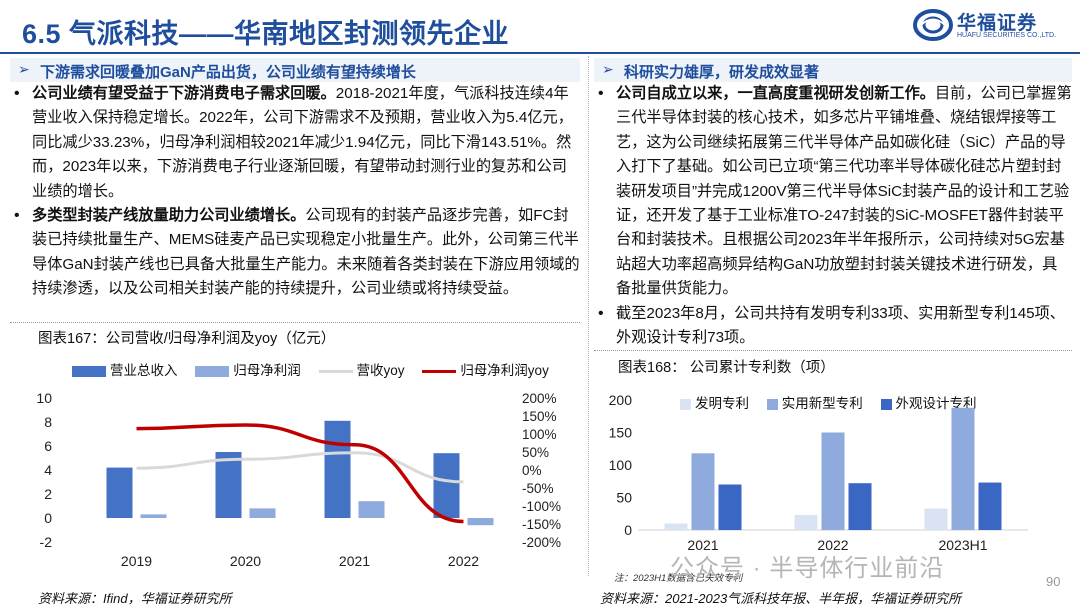 Image resolution: width=1080 pixels, height=607 pixels. What do you see at coordinates (624, 498) in the screenshot?
I see `y-tick-label: 50` at bounding box center [624, 498].